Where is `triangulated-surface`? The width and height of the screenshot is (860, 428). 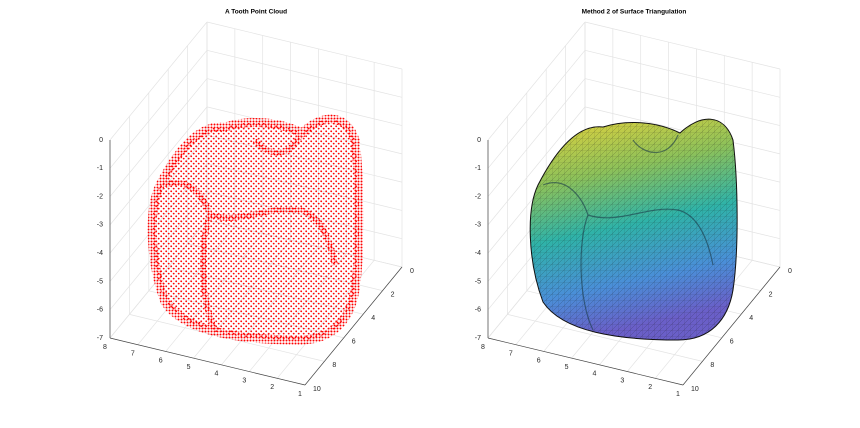 triangulated-surface is located at coordinates (633, 229).